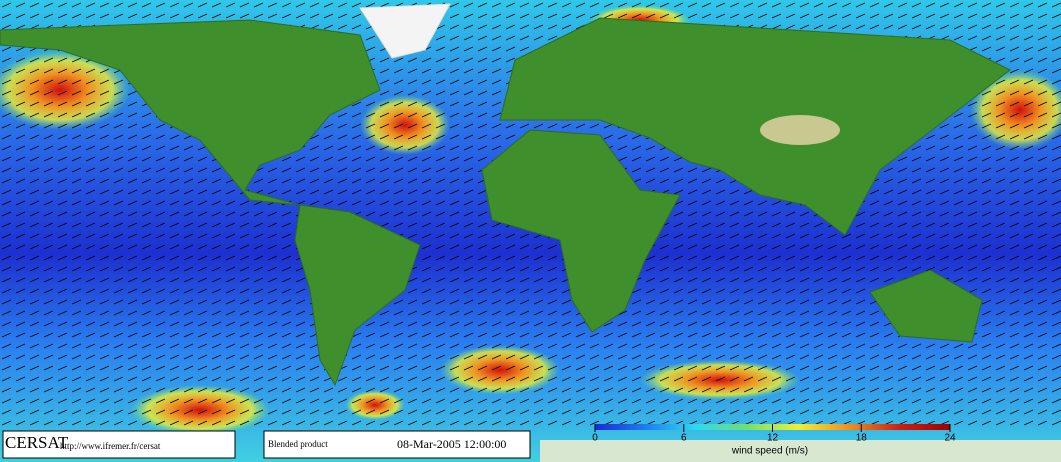 This screenshot has width=1061, height=462. Describe the element at coordinates (862, 438) in the screenshot. I see `colorbar-tick-label: 18` at that location.